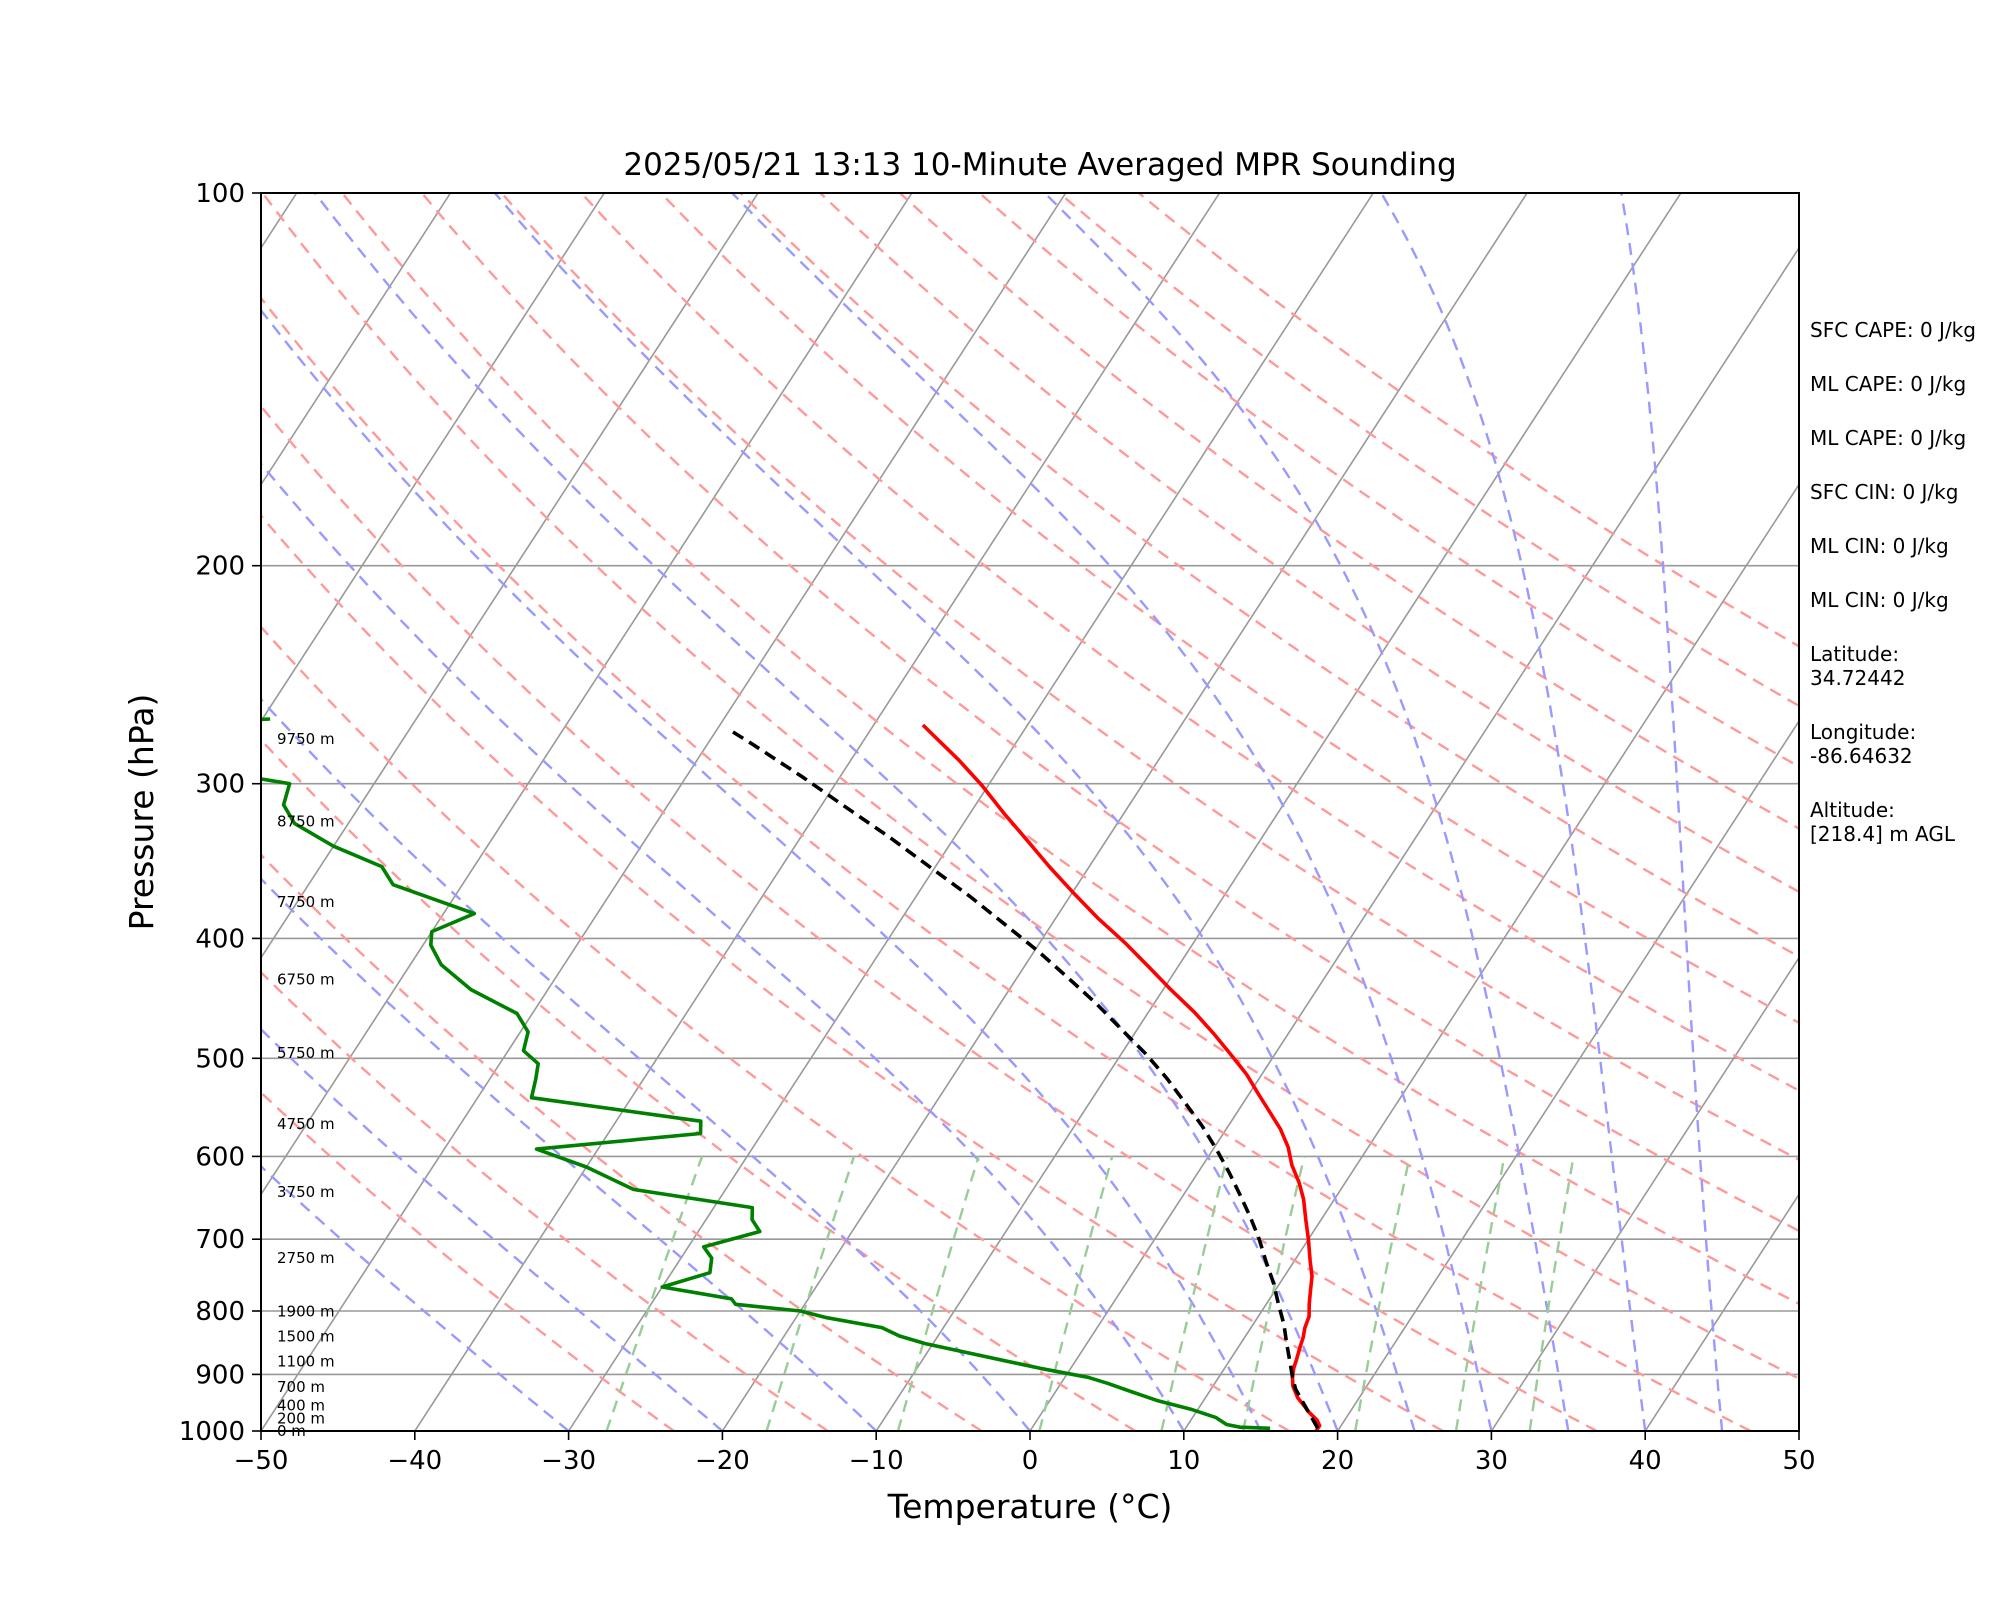 The width and height of the screenshot is (2000, 1600). I want to click on y-tick-label: 300, so click(220, 785).